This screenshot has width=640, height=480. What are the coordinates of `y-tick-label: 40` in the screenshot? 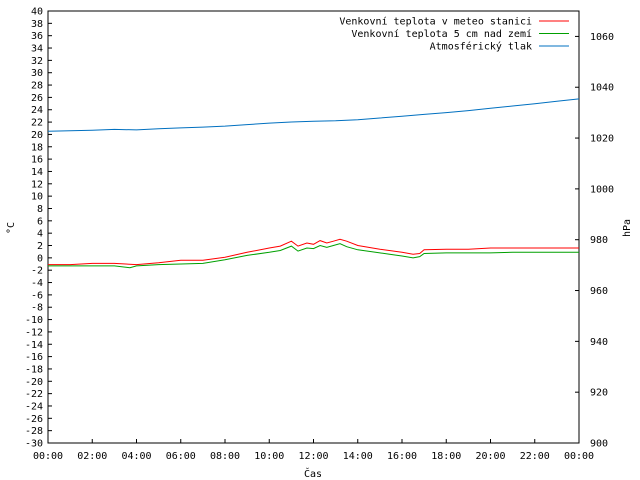 It's located at (37, 12).